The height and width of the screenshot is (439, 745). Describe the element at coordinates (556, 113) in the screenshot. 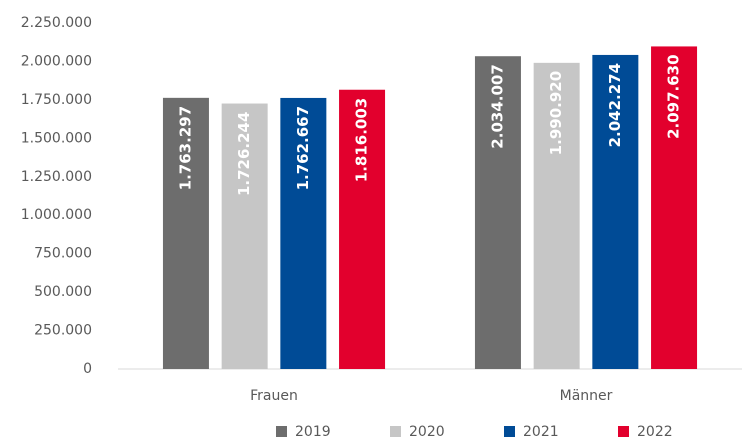

I see `value-label: 1.990.920` at that location.